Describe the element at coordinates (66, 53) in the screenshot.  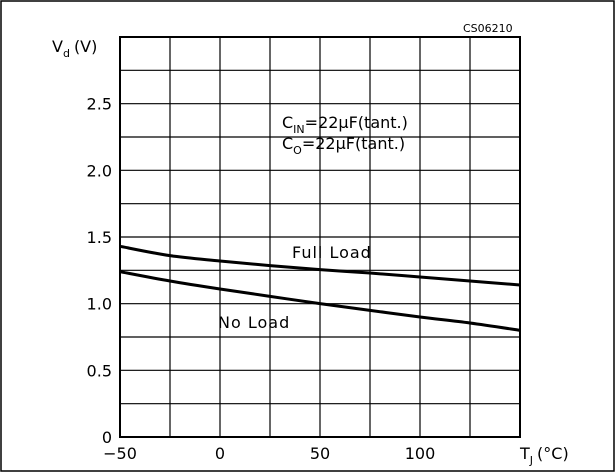
I see `y-axis-label-sub: d` at that location.